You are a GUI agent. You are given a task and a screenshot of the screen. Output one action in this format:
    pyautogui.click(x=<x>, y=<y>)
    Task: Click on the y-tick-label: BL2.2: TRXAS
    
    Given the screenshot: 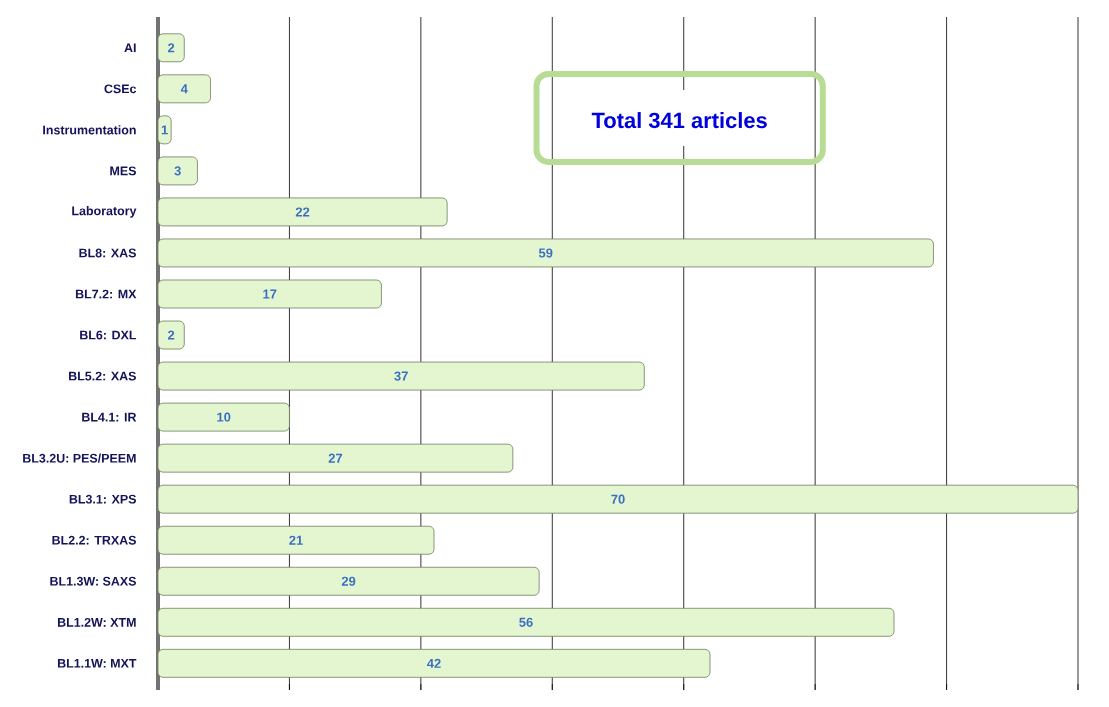 What is the action you would take?
    pyautogui.click(x=94, y=540)
    